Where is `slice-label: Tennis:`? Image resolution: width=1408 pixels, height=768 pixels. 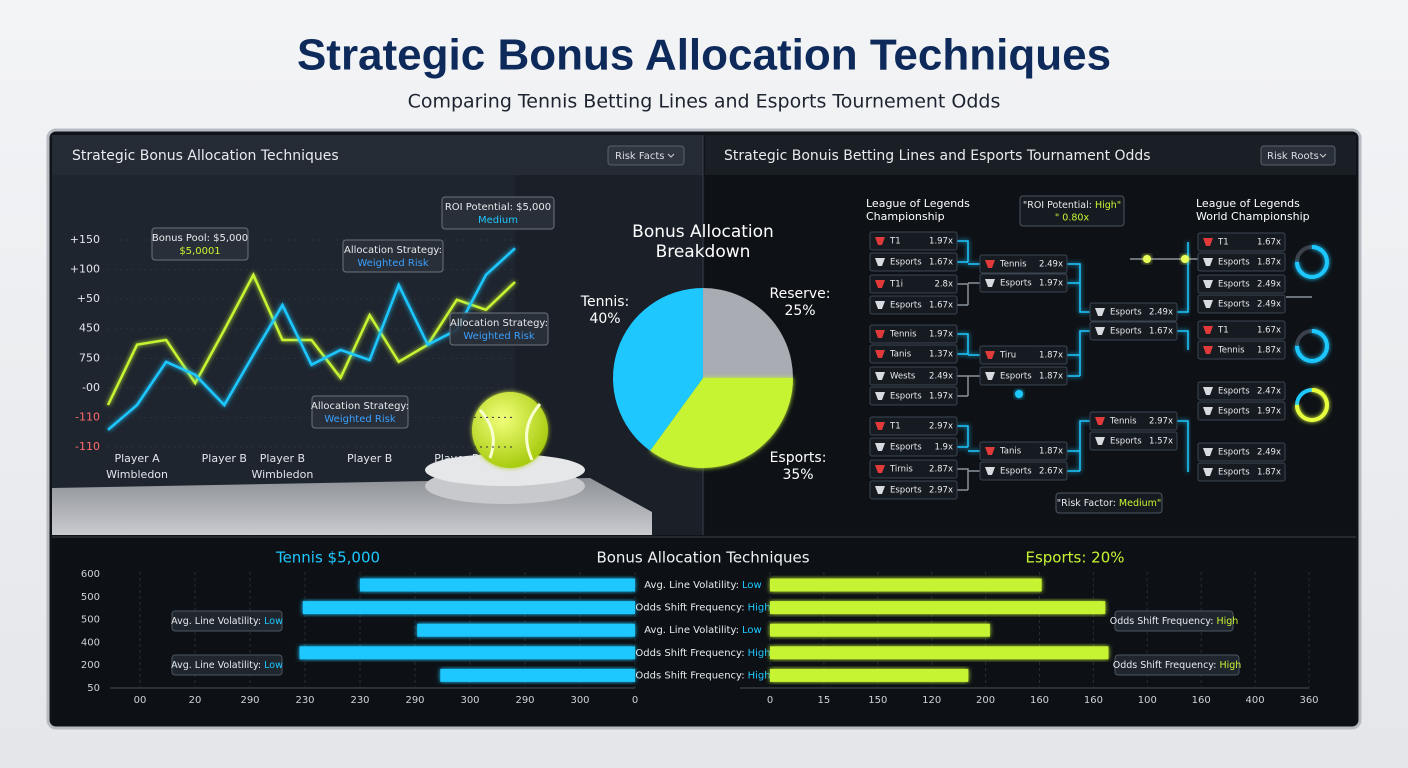
slice-label: Tennis: is located at coordinates (604, 302).